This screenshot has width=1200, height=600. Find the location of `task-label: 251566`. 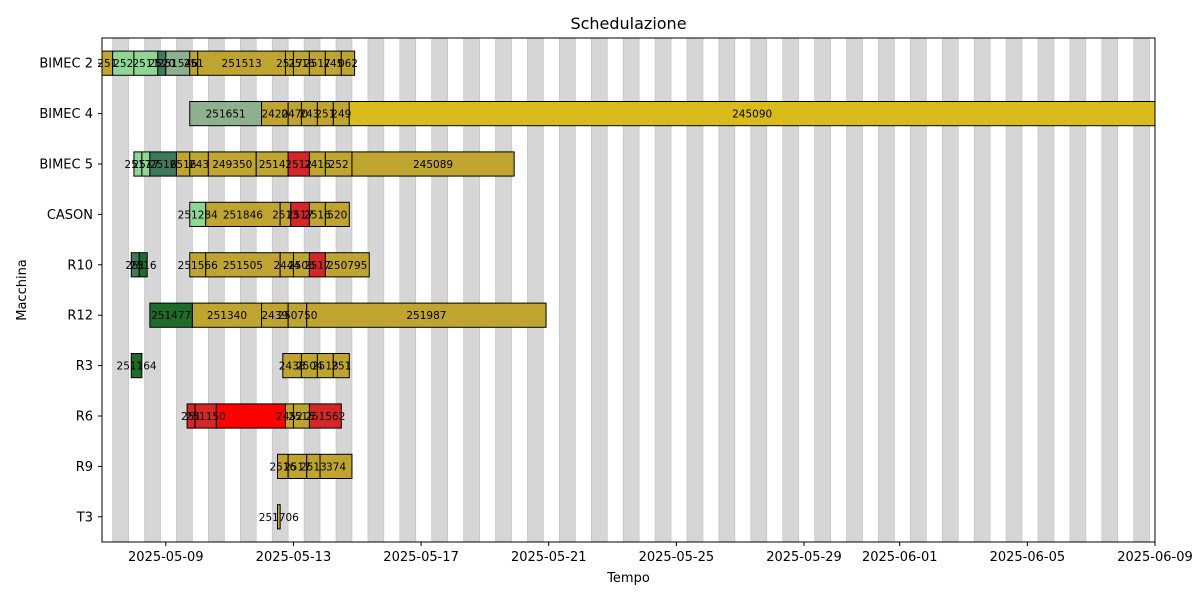

task-label: 251566 is located at coordinates (198, 266).